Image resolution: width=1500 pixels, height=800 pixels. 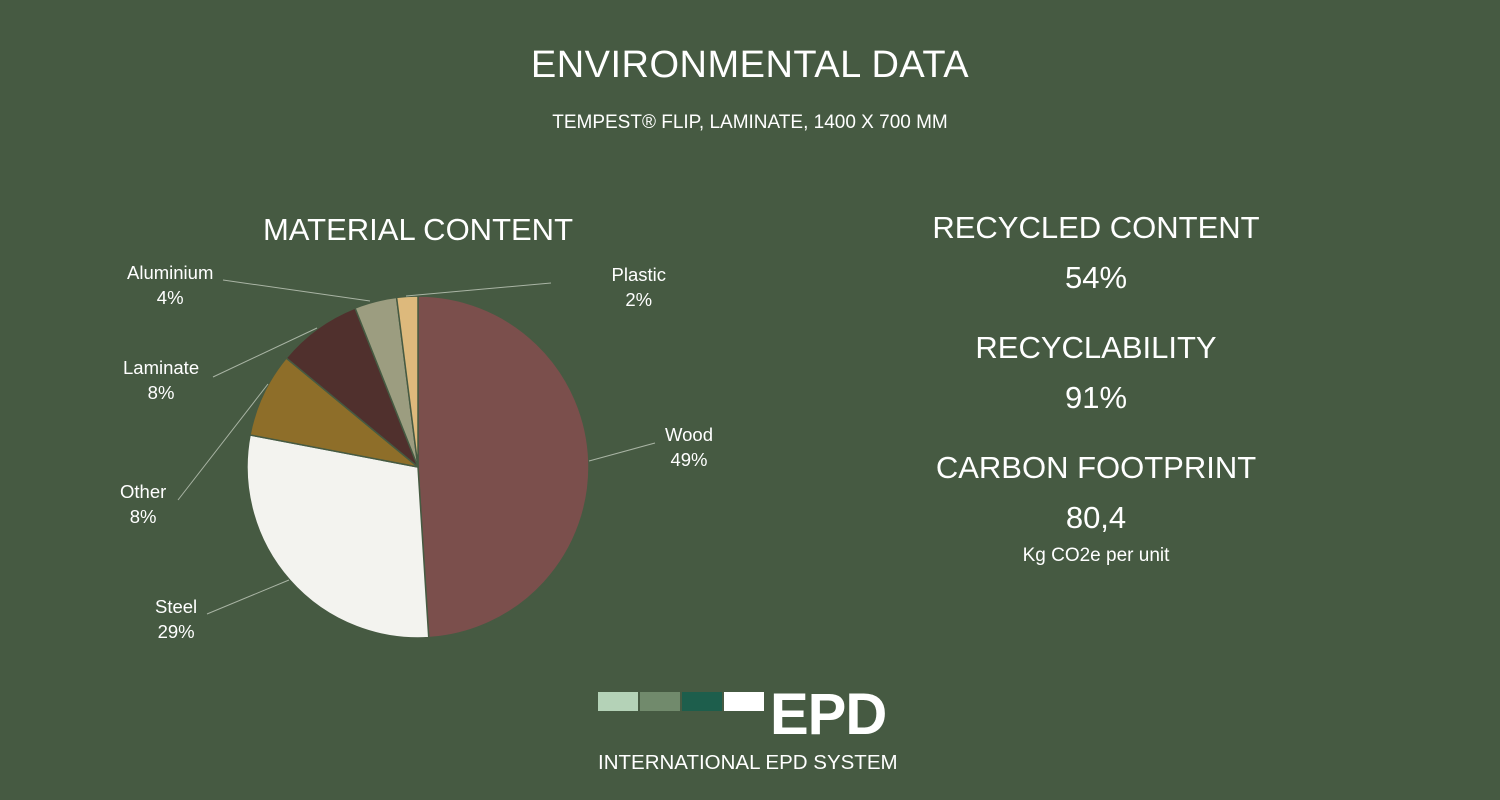 What do you see at coordinates (248, 597) in the screenshot?
I see `leader-line-steel` at bounding box center [248, 597].